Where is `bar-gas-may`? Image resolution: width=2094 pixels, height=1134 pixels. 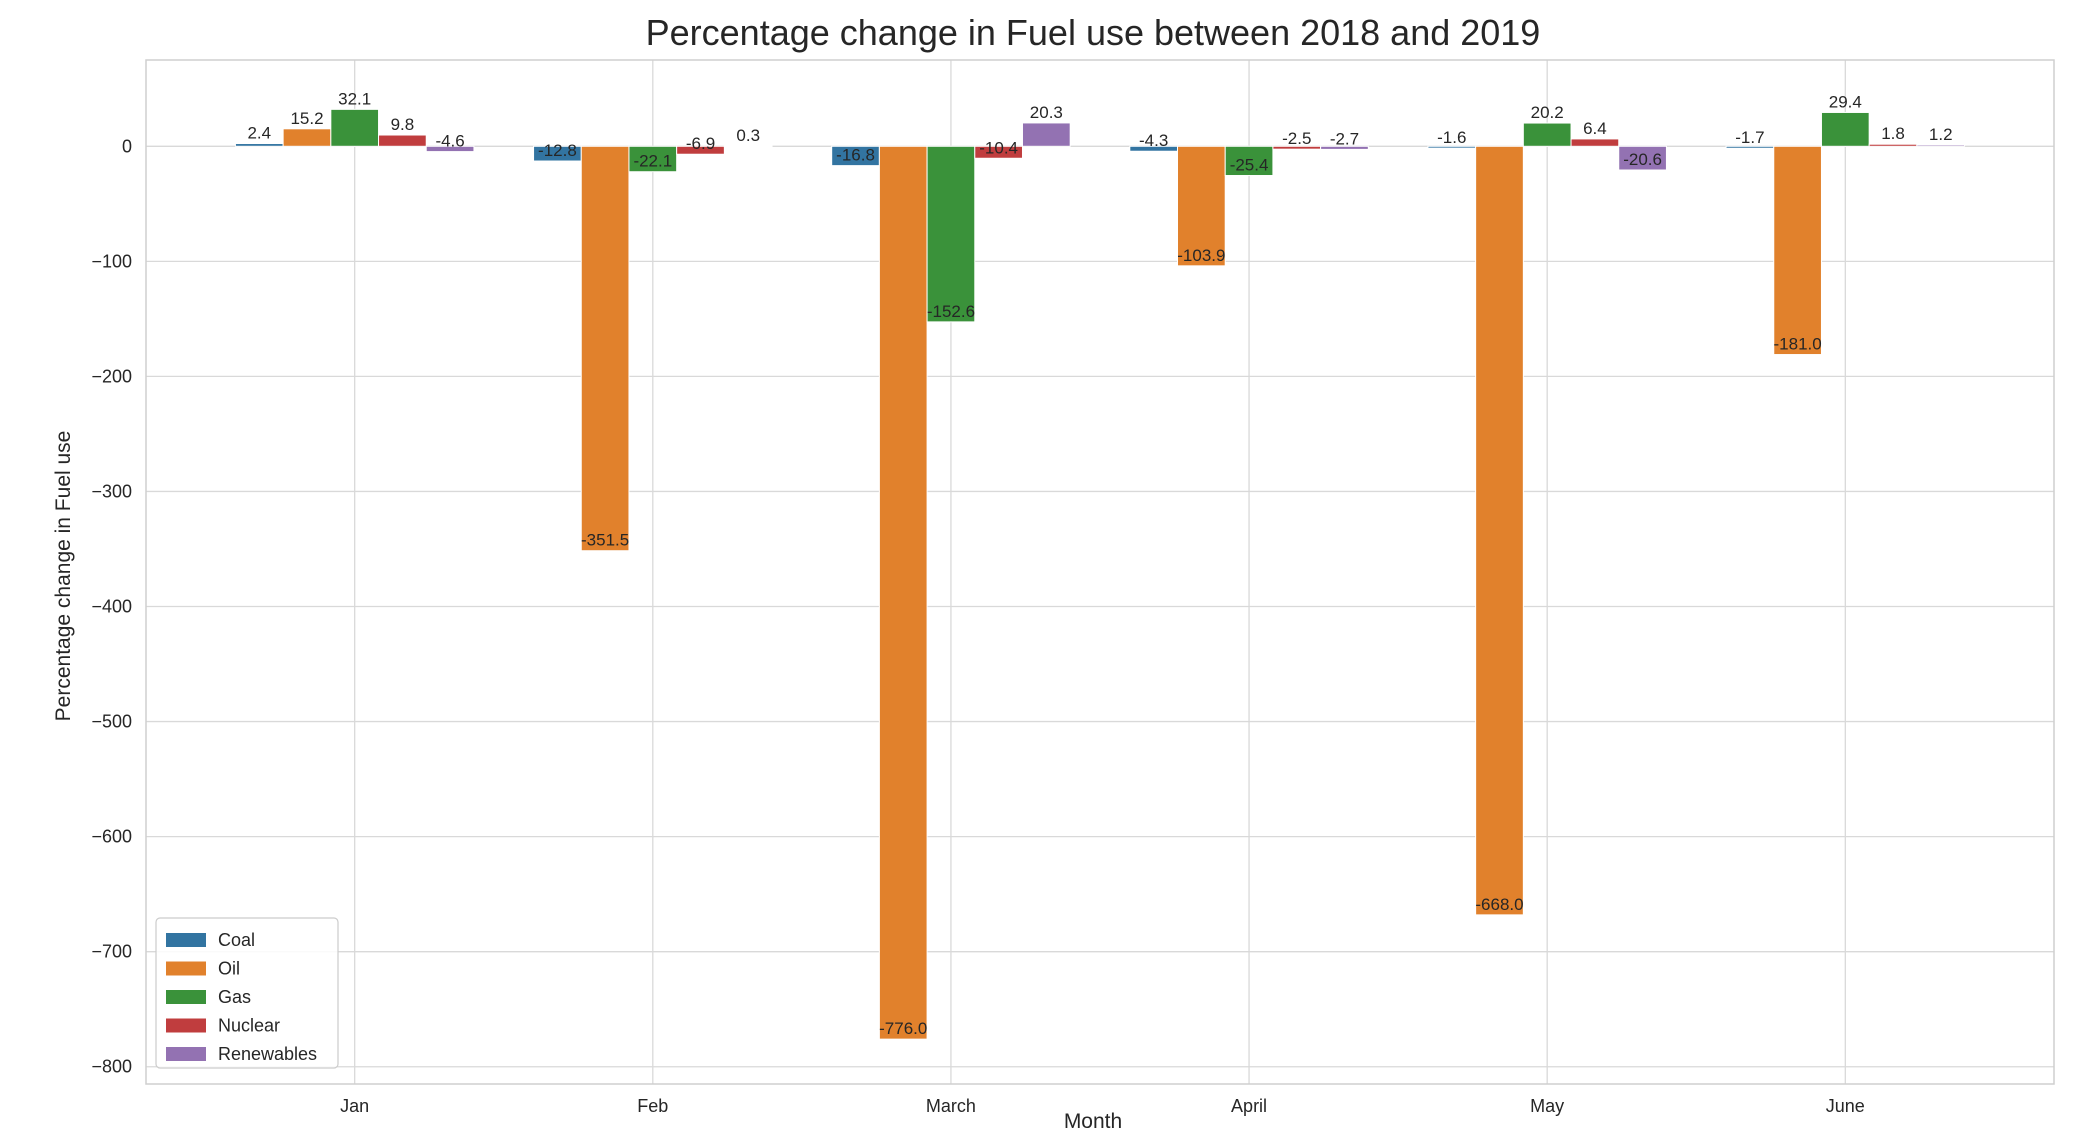
bar-gas-may is located at coordinates (1547, 134).